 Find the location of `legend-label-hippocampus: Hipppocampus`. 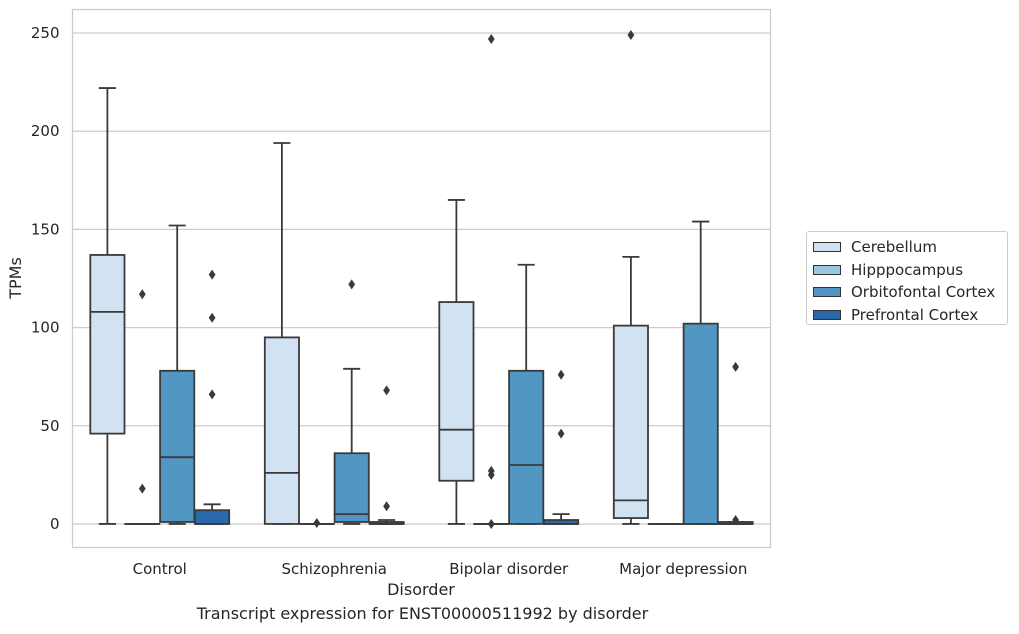

legend-label-hippocampus: Hipppocampus is located at coordinates (907, 269).